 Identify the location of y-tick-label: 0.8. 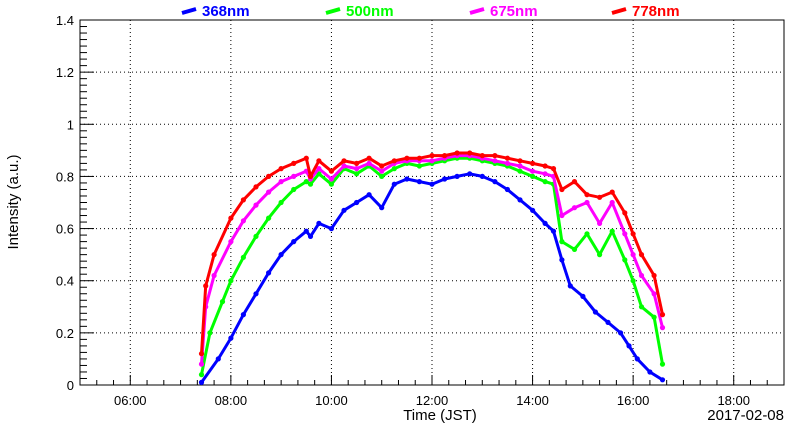
(65, 176).